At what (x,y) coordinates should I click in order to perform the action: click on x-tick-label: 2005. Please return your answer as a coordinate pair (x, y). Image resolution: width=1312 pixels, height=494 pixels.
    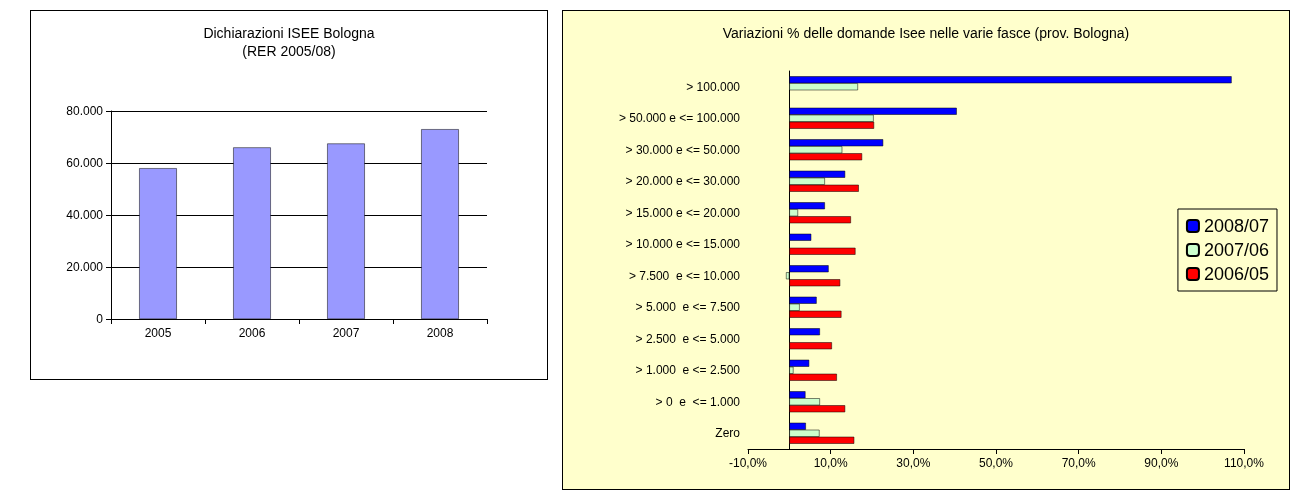
    Looking at the image, I should click on (158, 333).